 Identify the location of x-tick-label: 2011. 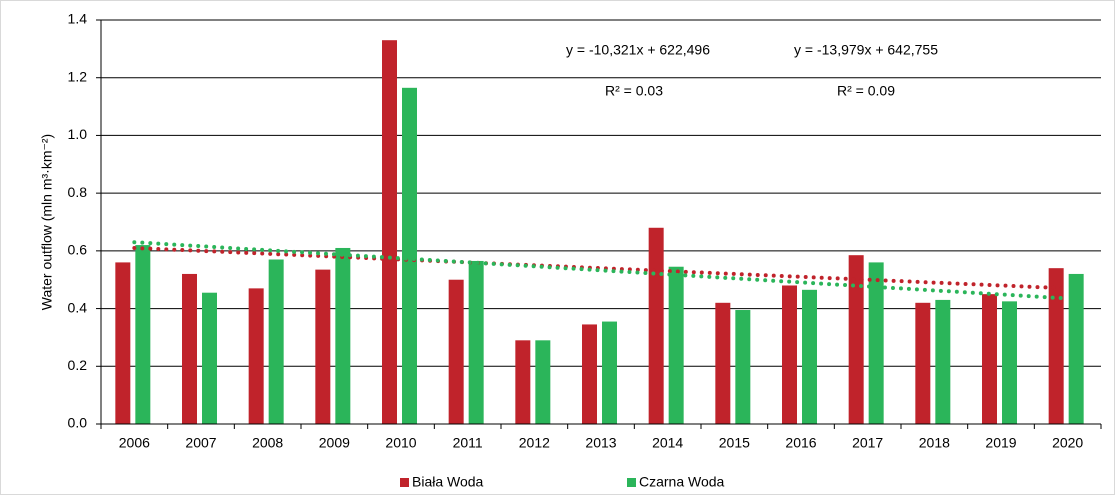
(468, 443).